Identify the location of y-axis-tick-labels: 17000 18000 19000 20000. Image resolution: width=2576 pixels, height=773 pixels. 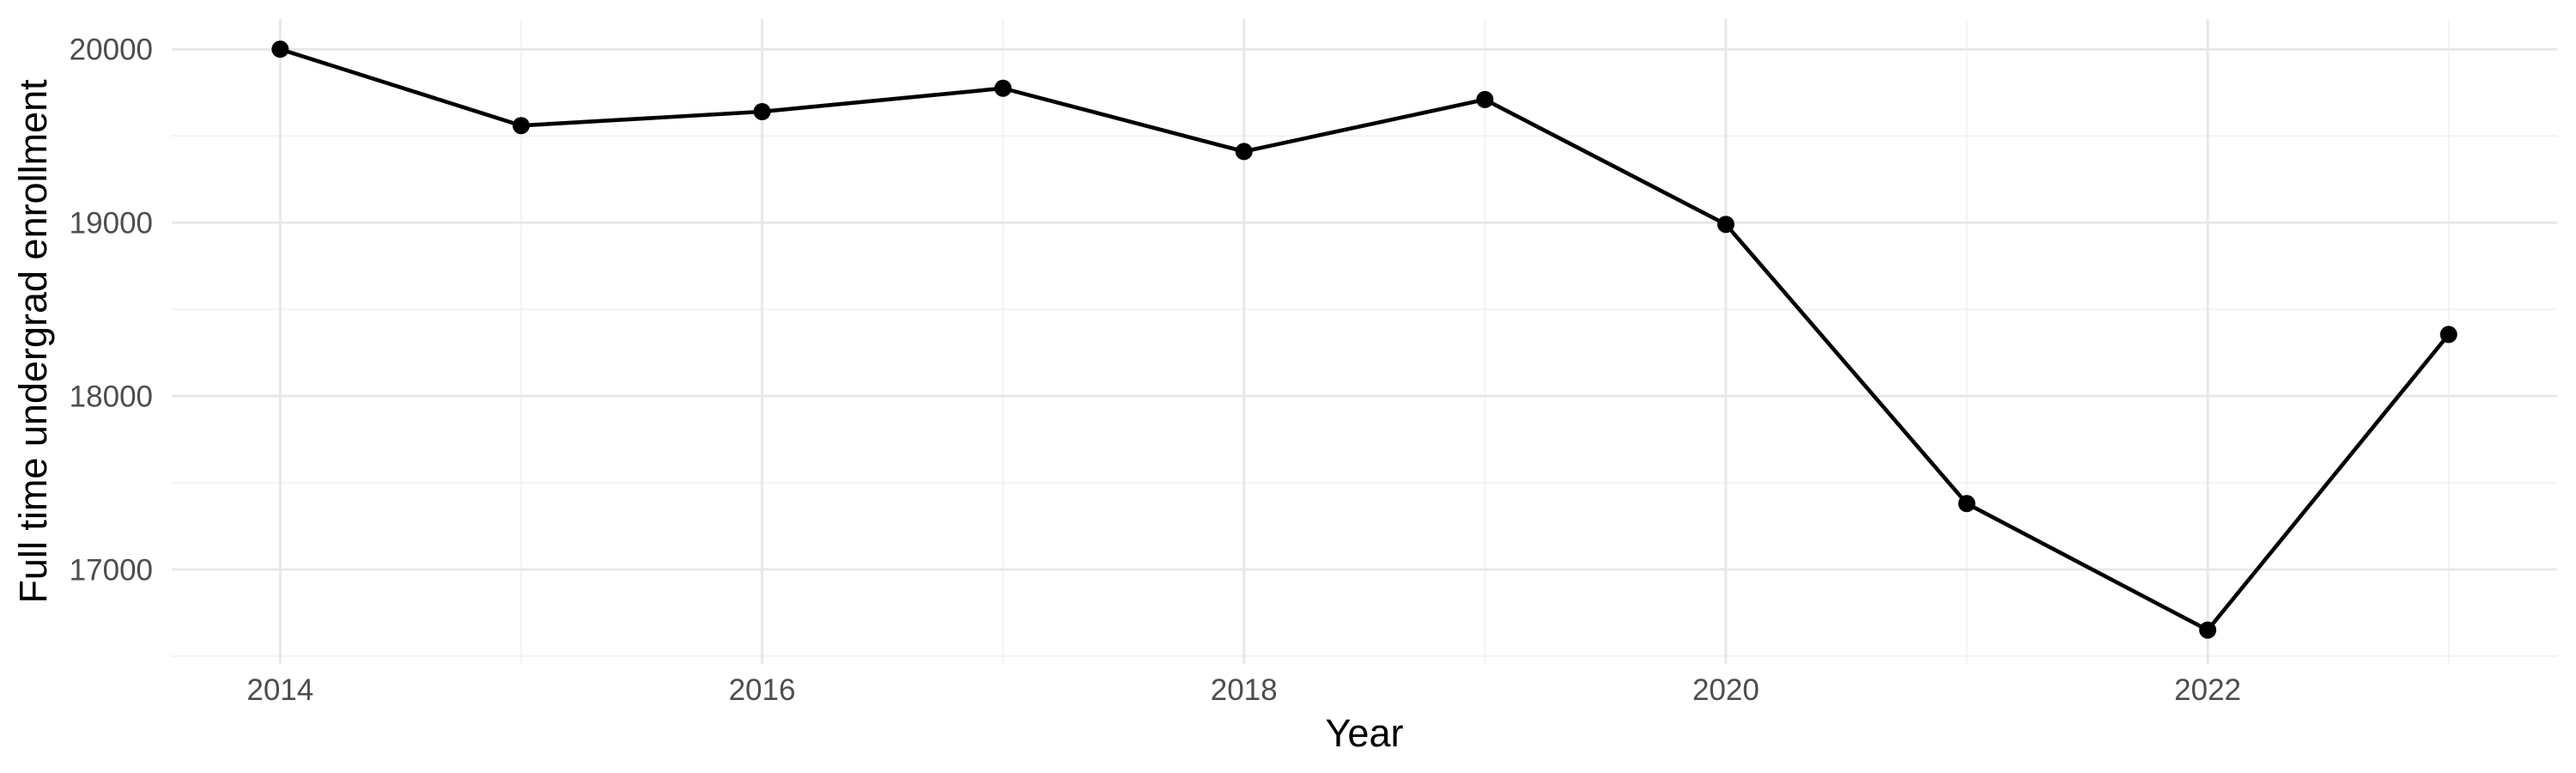
(112, 310).